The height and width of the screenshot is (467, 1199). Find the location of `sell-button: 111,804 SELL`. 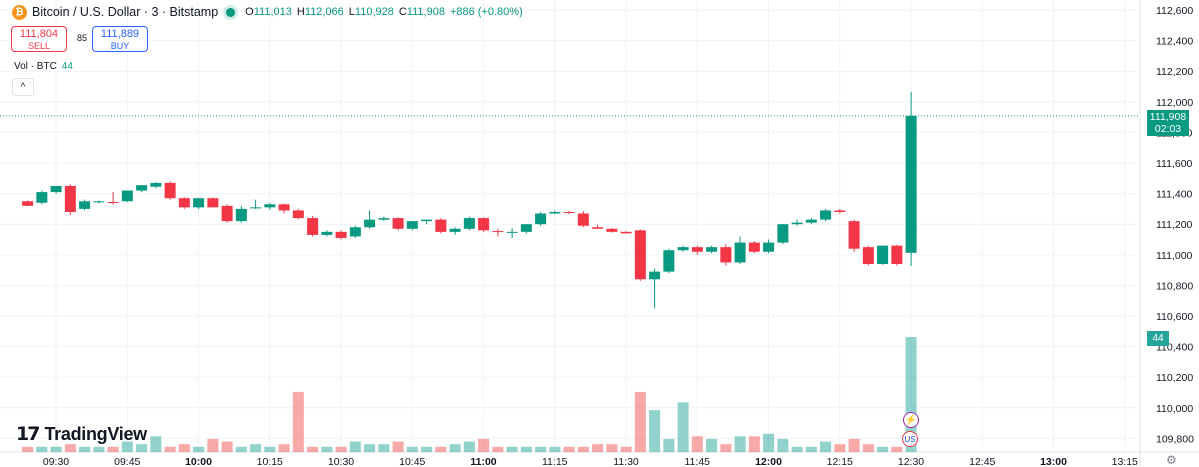

sell-button: 111,804 SELL is located at coordinates (39, 39).